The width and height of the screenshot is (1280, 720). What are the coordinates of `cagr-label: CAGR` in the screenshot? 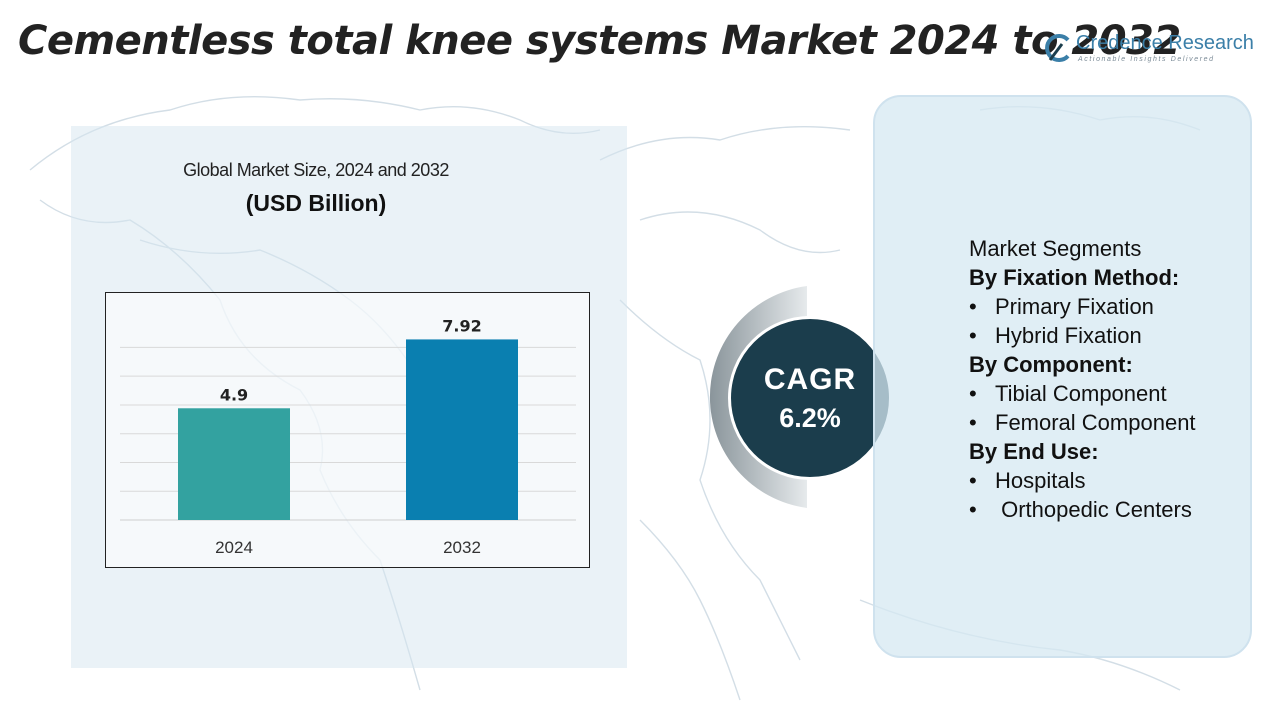 It's located at (810, 379).